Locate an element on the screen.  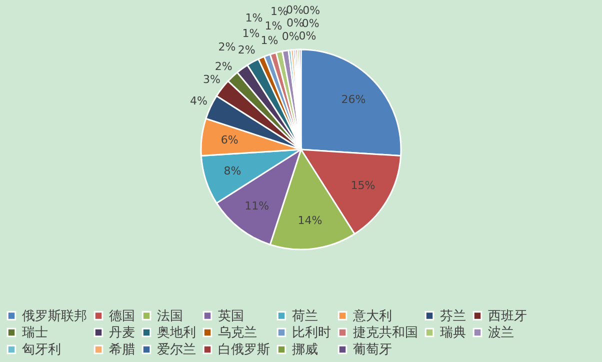
legend-label: 奥地利 is located at coordinates (176, 333).